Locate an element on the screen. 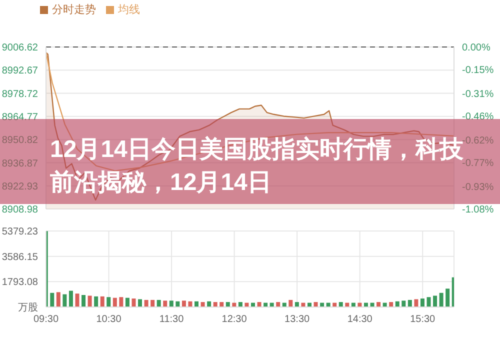  x-tick-label: 15:30 is located at coordinates (423, 320).